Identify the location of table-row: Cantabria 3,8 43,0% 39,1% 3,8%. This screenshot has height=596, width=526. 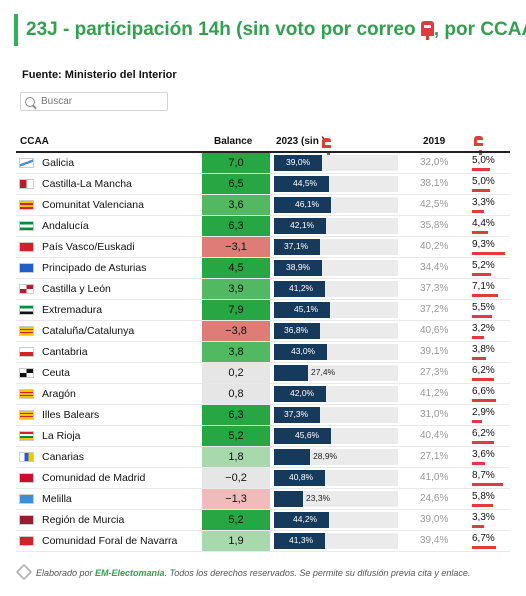
(263, 352).